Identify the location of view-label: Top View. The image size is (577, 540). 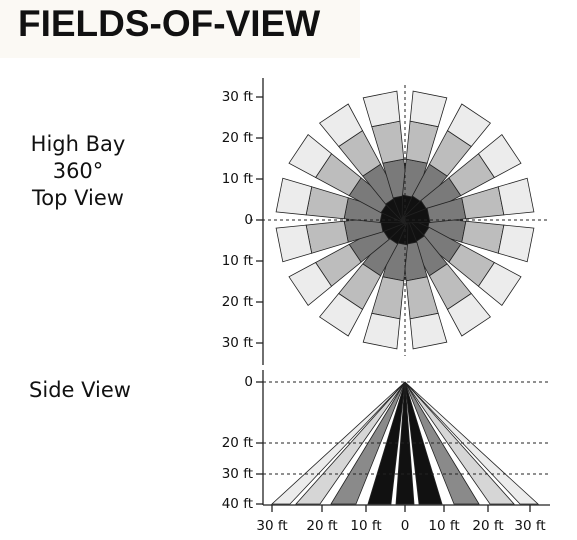
(77, 198).